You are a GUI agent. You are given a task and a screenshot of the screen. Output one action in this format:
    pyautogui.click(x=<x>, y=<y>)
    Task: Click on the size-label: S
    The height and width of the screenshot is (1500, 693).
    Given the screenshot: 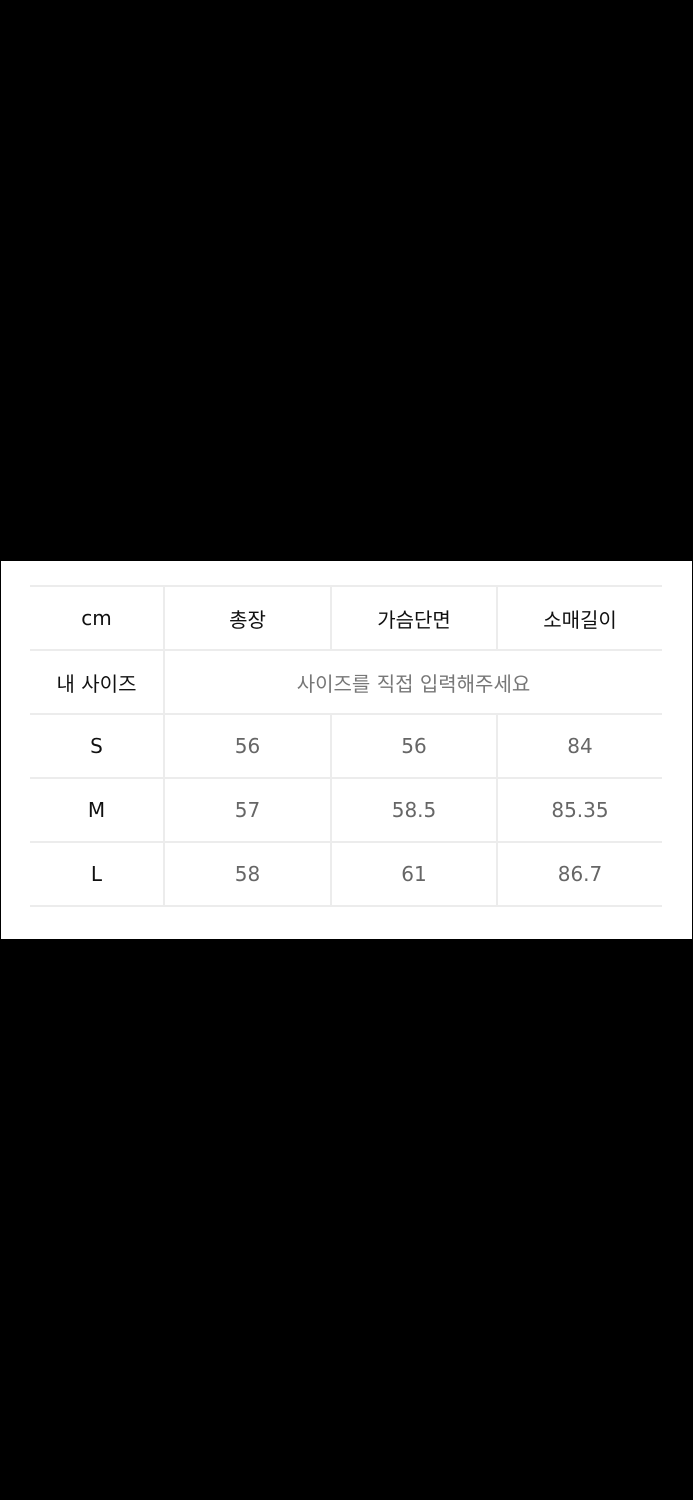 What is the action you would take?
    pyautogui.click(x=97, y=746)
    